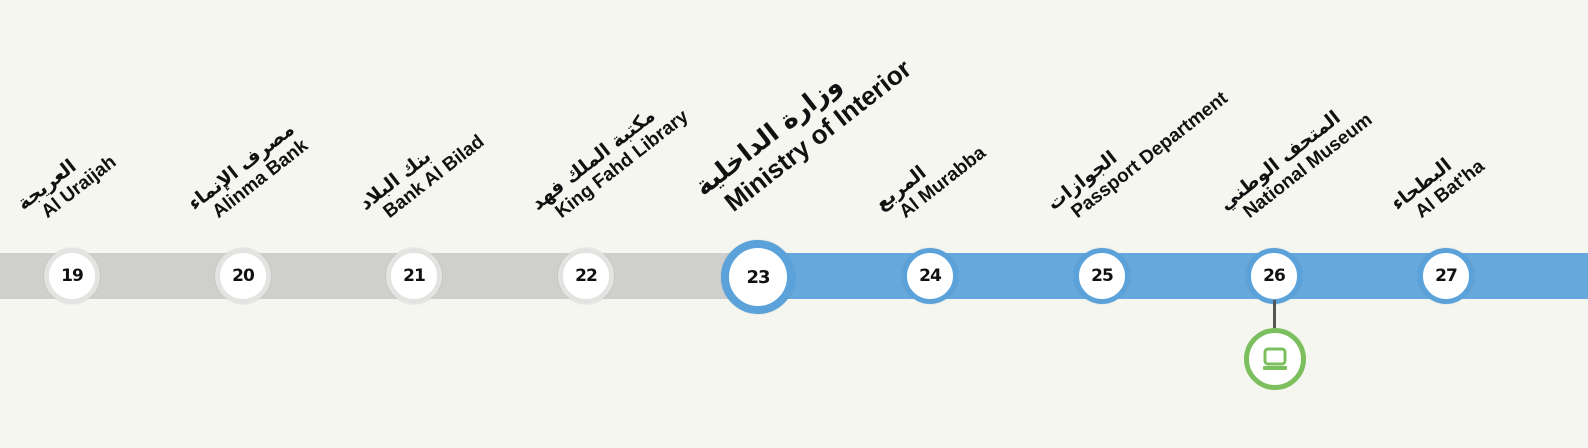  I want to click on museum-icon, so click(1275, 359).